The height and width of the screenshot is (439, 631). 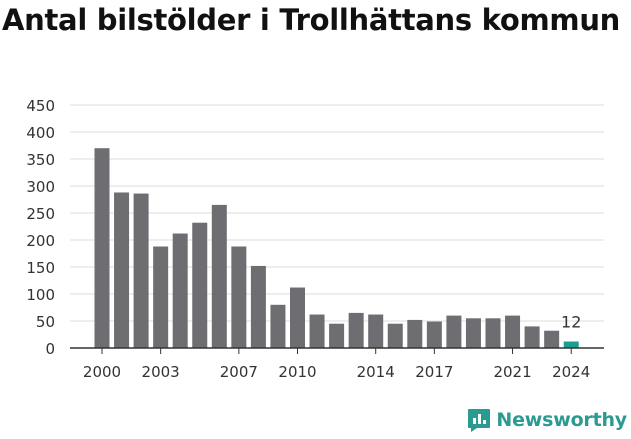 What do you see at coordinates (376, 372) in the screenshot?
I see `x-tick-label: 2014` at bounding box center [376, 372].